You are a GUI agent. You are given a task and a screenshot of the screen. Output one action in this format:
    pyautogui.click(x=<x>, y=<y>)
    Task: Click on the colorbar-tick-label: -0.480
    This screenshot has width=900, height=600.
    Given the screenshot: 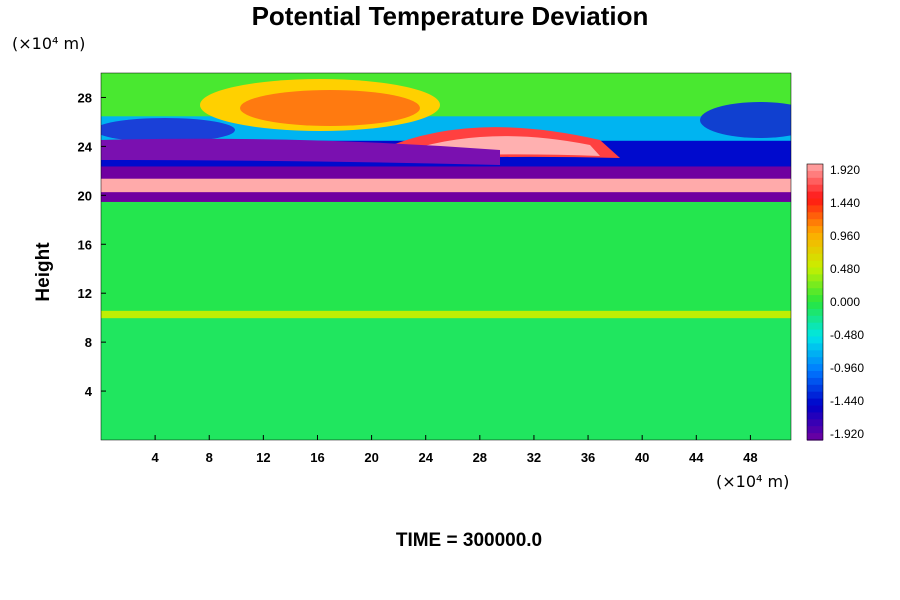 What is the action you would take?
    pyautogui.click(x=847, y=335)
    